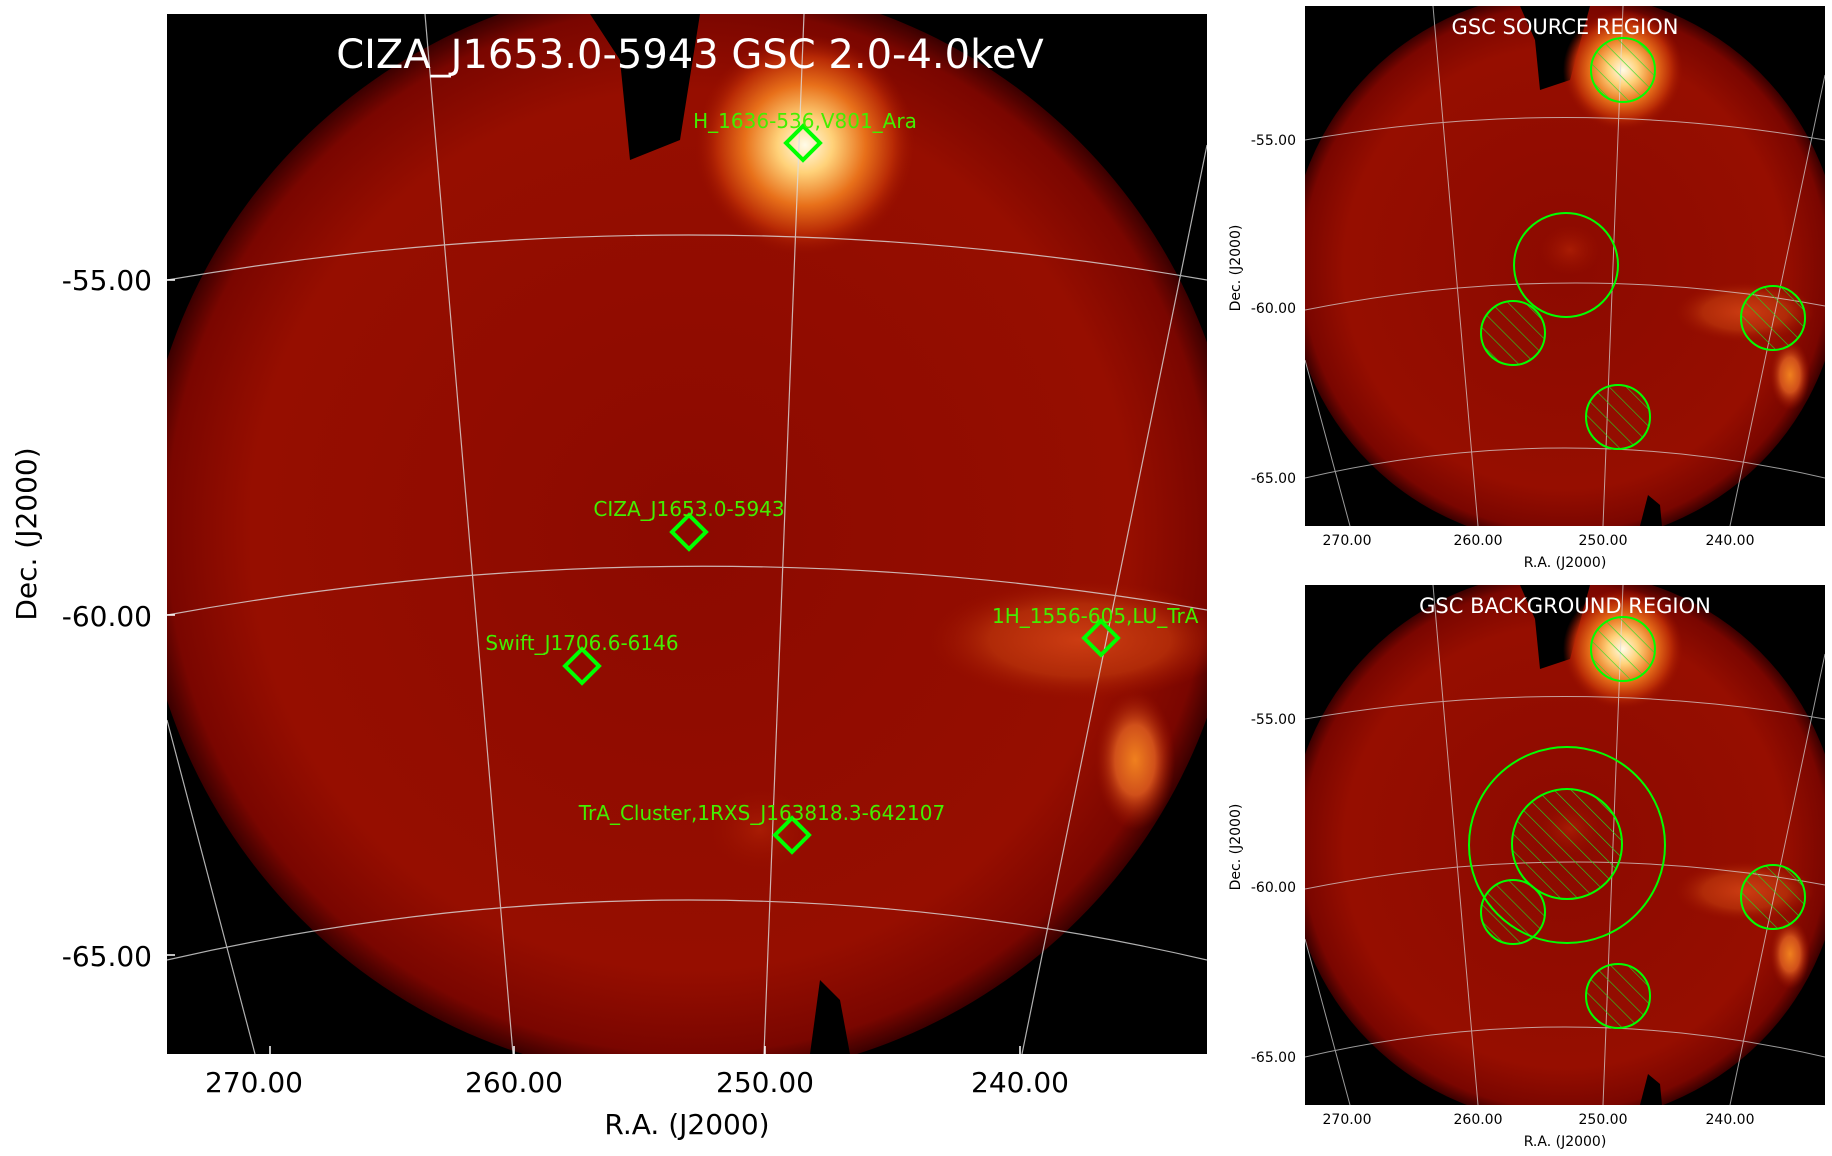 Image resolution: width=1832 pixels, height=1156 pixels. Describe the element at coordinates (1347, 541) in the screenshot. I see `src-xtick-270: 270.00` at that location.